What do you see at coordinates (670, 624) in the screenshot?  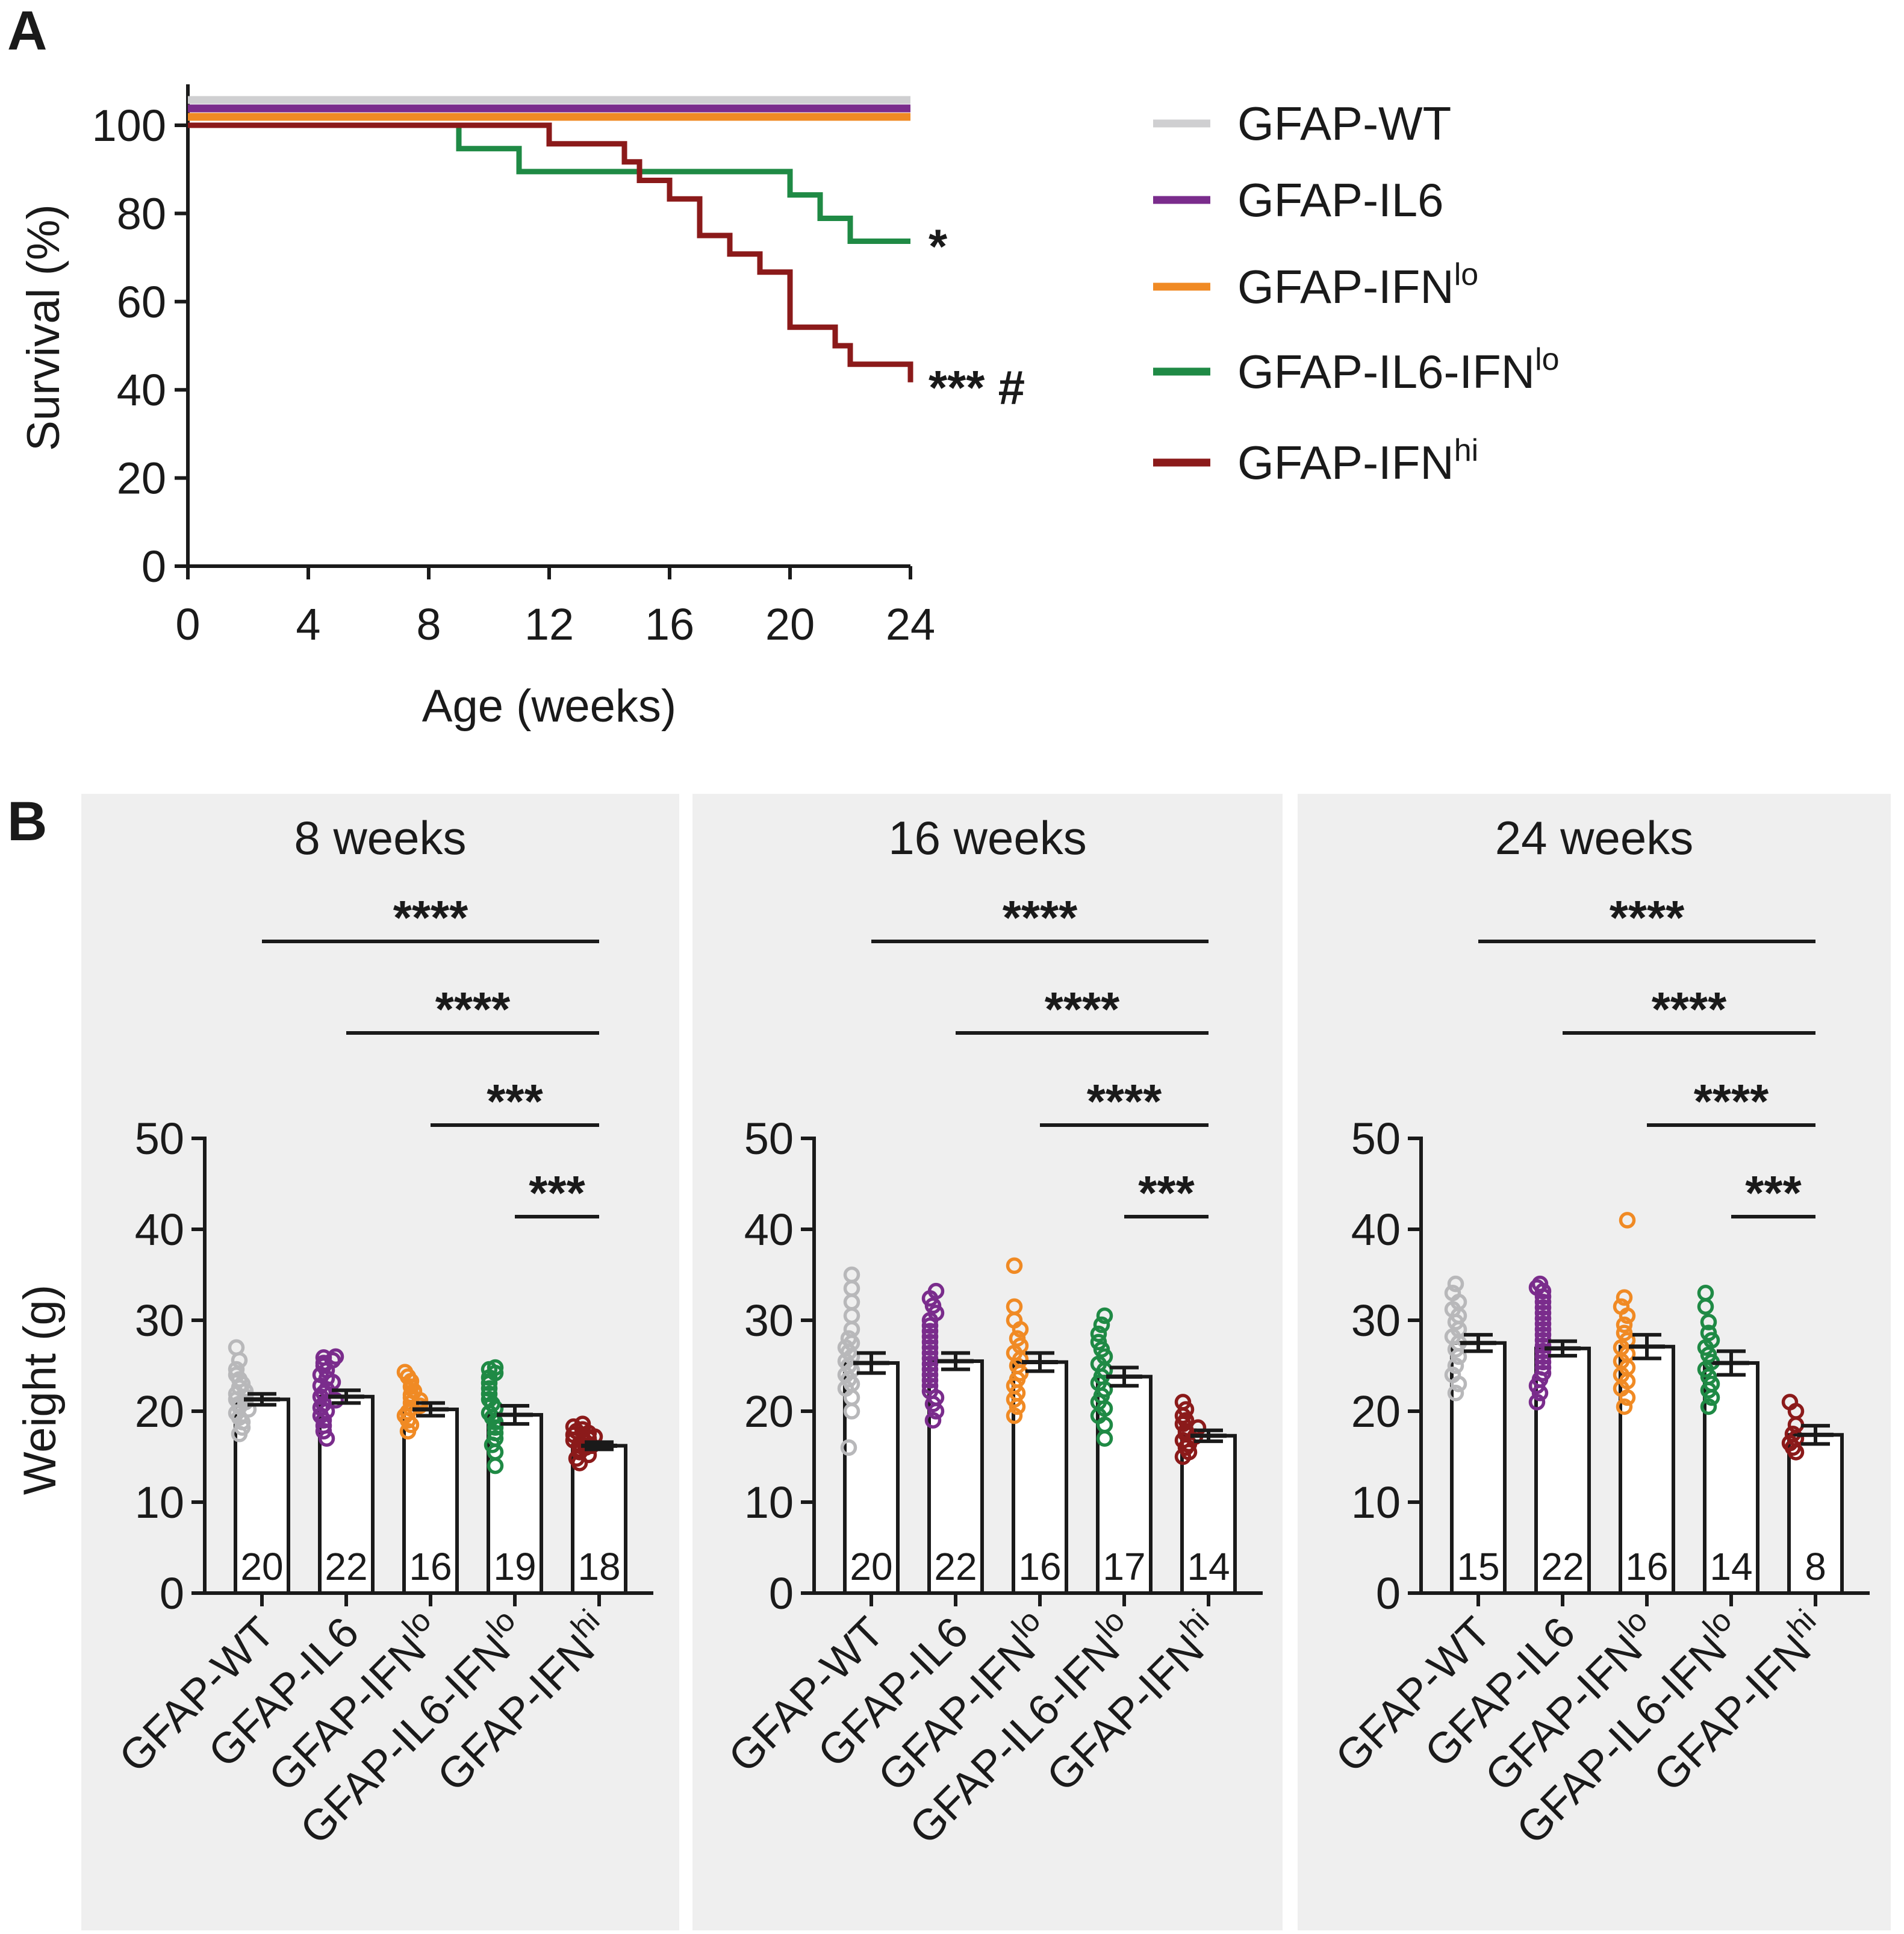 I see `x-tick-label: 16` at bounding box center [670, 624].